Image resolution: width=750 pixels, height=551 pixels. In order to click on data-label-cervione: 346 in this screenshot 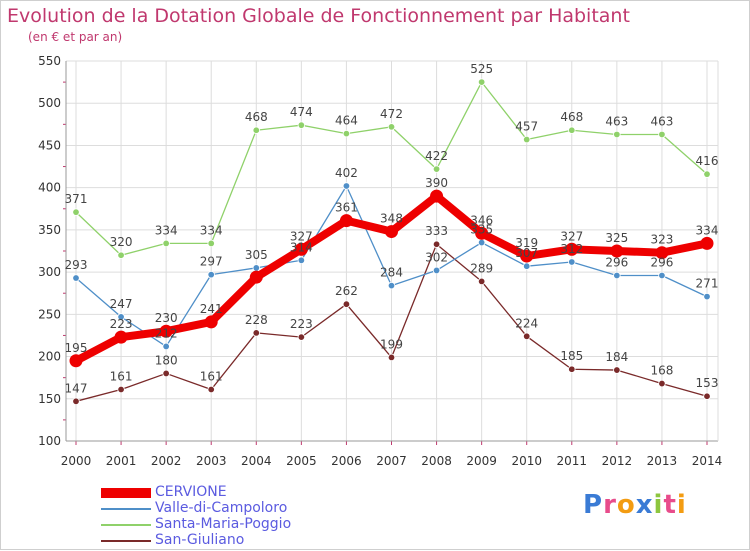, I will do `click(481, 220)`.